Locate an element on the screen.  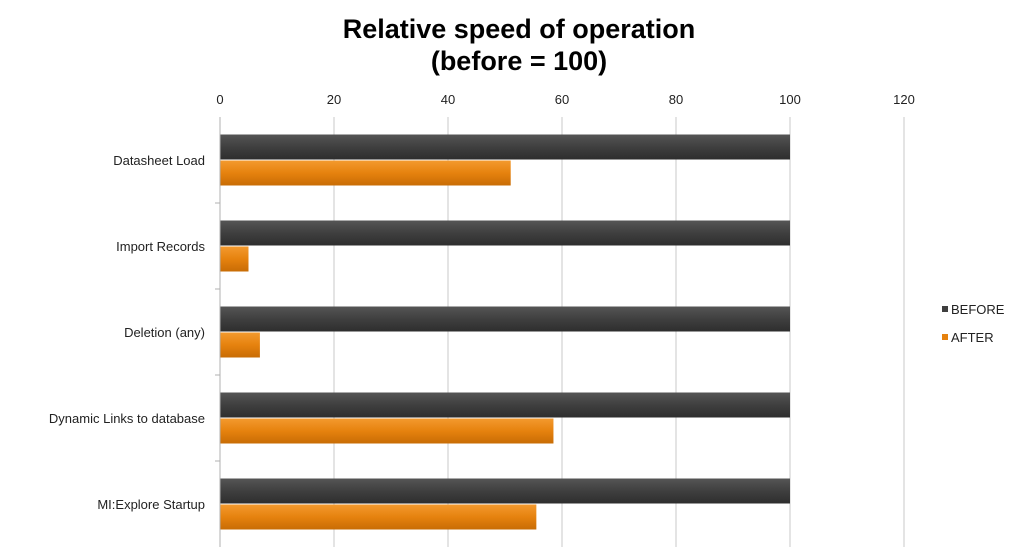
bar-before-mi-explore-startup is located at coordinates (505, 491).